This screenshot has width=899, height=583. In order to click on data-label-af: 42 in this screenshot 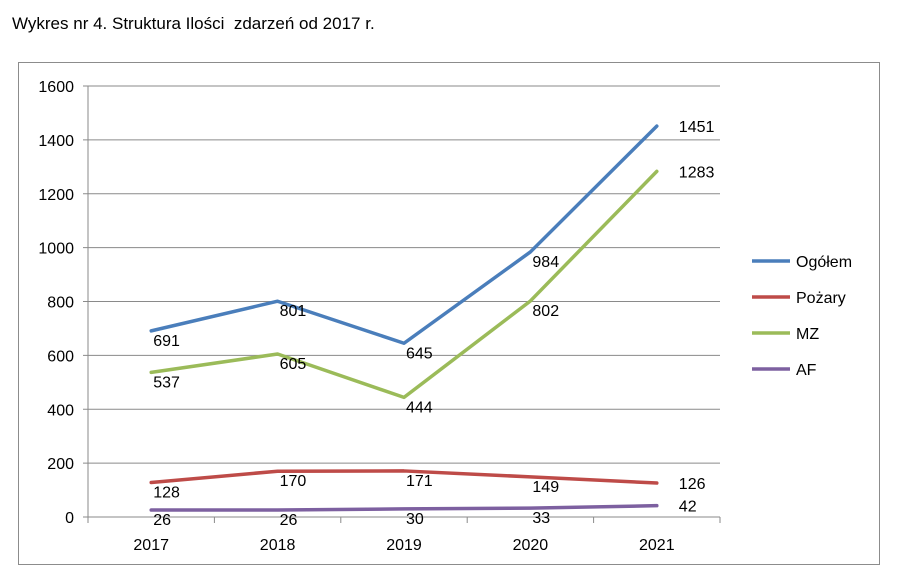, I will do `click(688, 507)`.